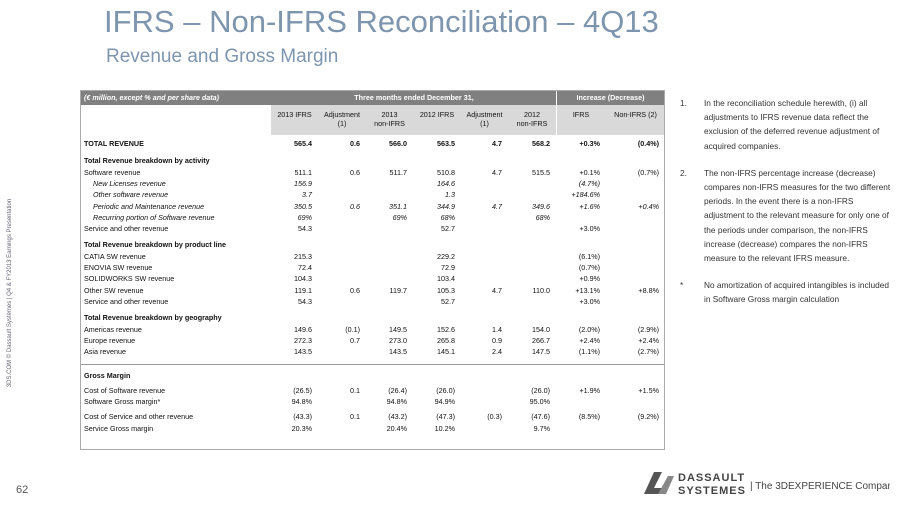 The image size is (902, 507). Describe the element at coordinates (355, 290) in the screenshot. I see `cell-value: 0.6` at that location.